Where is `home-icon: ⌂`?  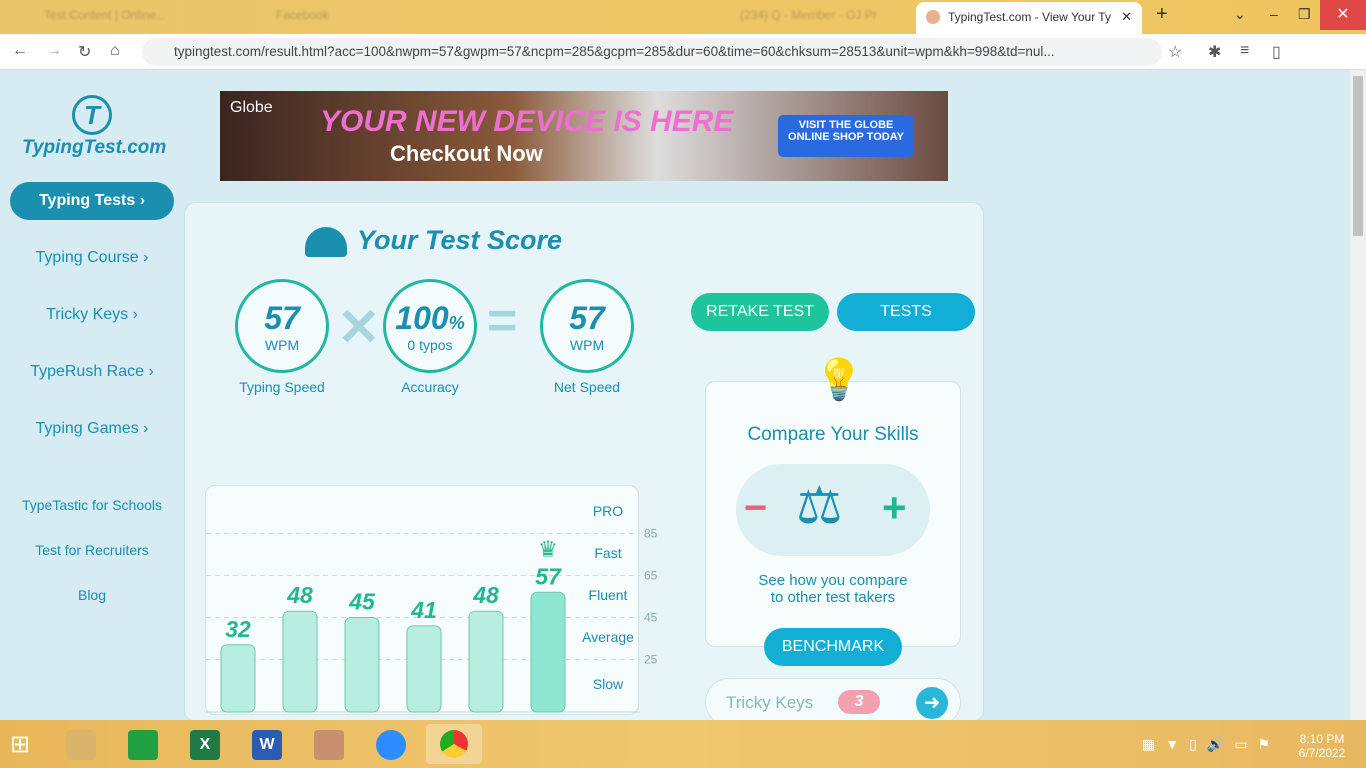
home-icon: ⌂ is located at coordinates (115, 50).